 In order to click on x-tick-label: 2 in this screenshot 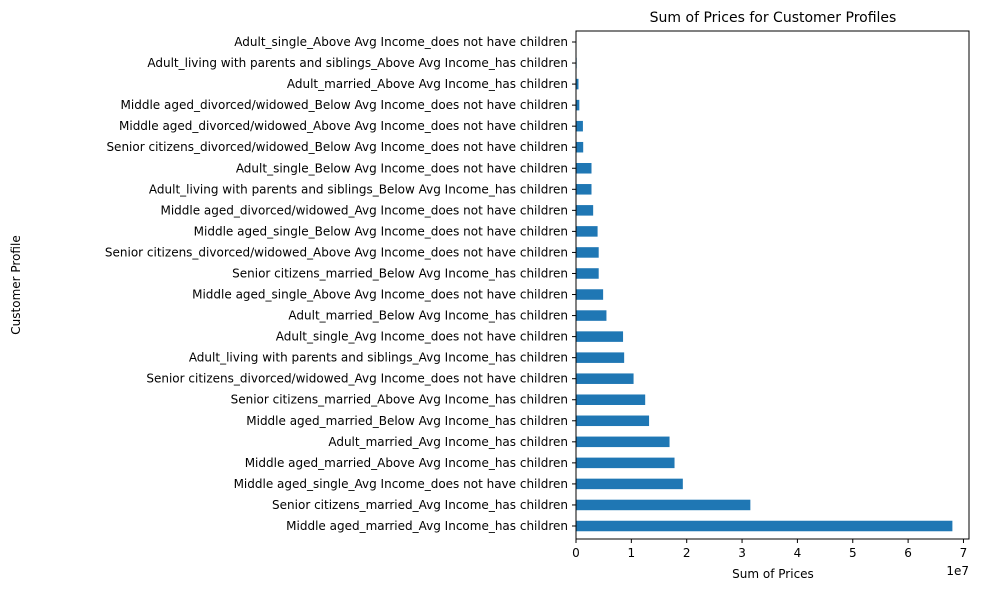, I will do `click(687, 553)`.